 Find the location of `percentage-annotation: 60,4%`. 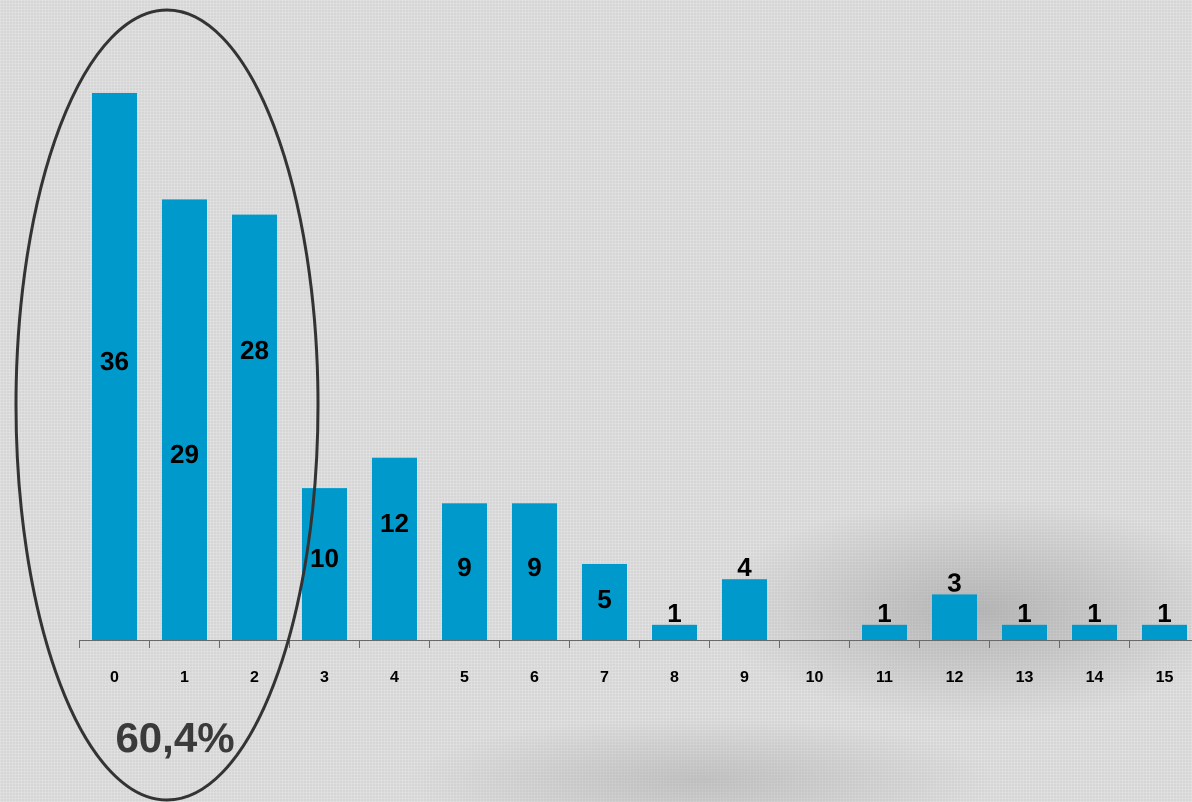

percentage-annotation: 60,4% is located at coordinates (174, 737).